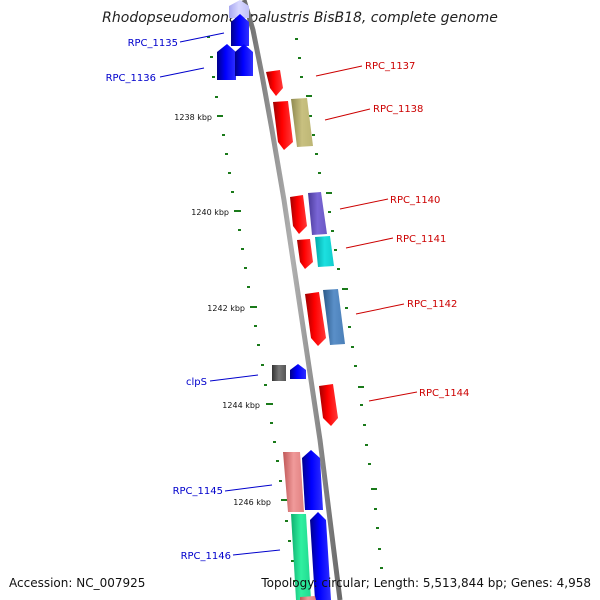 Image resolution: width=600 pixels, height=600 pixels. What do you see at coordinates (210, 212) in the screenshot?
I see `tick-label-1240: 1240 kbp` at bounding box center [210, 212].